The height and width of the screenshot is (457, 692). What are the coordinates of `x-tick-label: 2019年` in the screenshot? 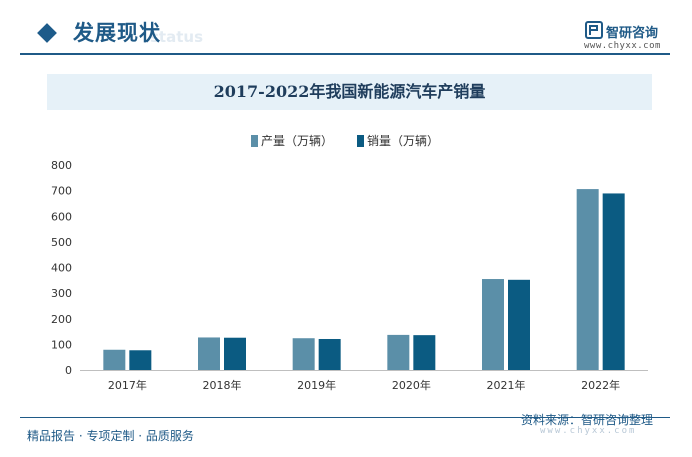 It's located at (316, 385).